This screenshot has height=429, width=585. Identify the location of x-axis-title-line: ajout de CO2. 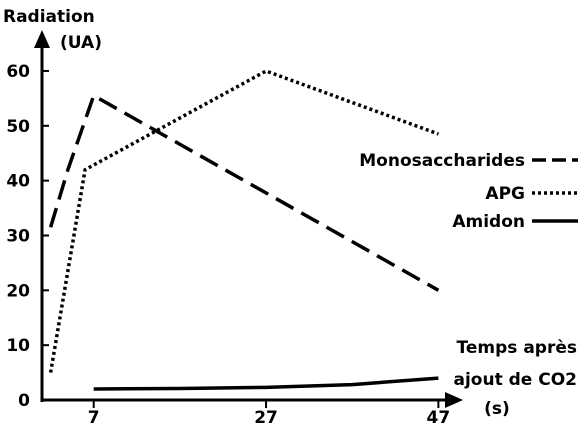
(516, 380).